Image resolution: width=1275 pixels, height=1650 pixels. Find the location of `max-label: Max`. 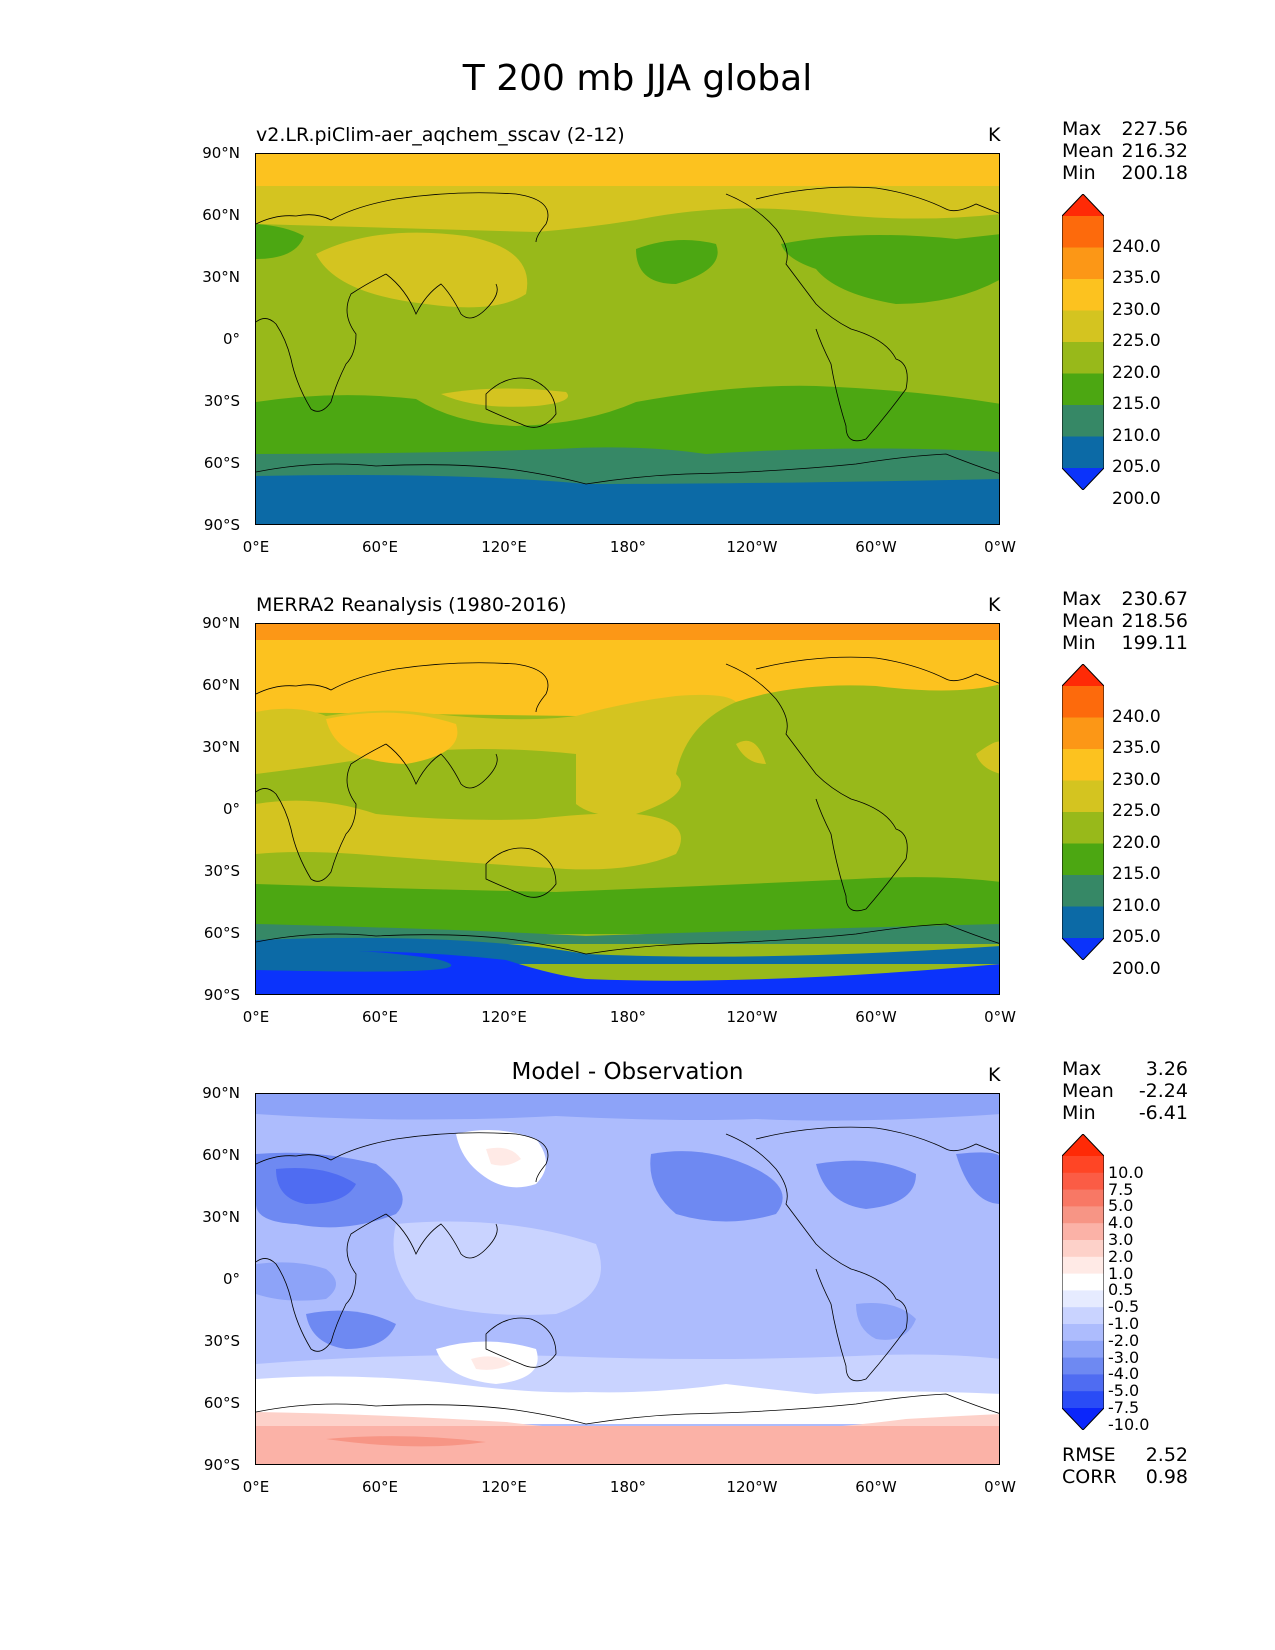

max-label: Max is located at coordinates (1082, 599).